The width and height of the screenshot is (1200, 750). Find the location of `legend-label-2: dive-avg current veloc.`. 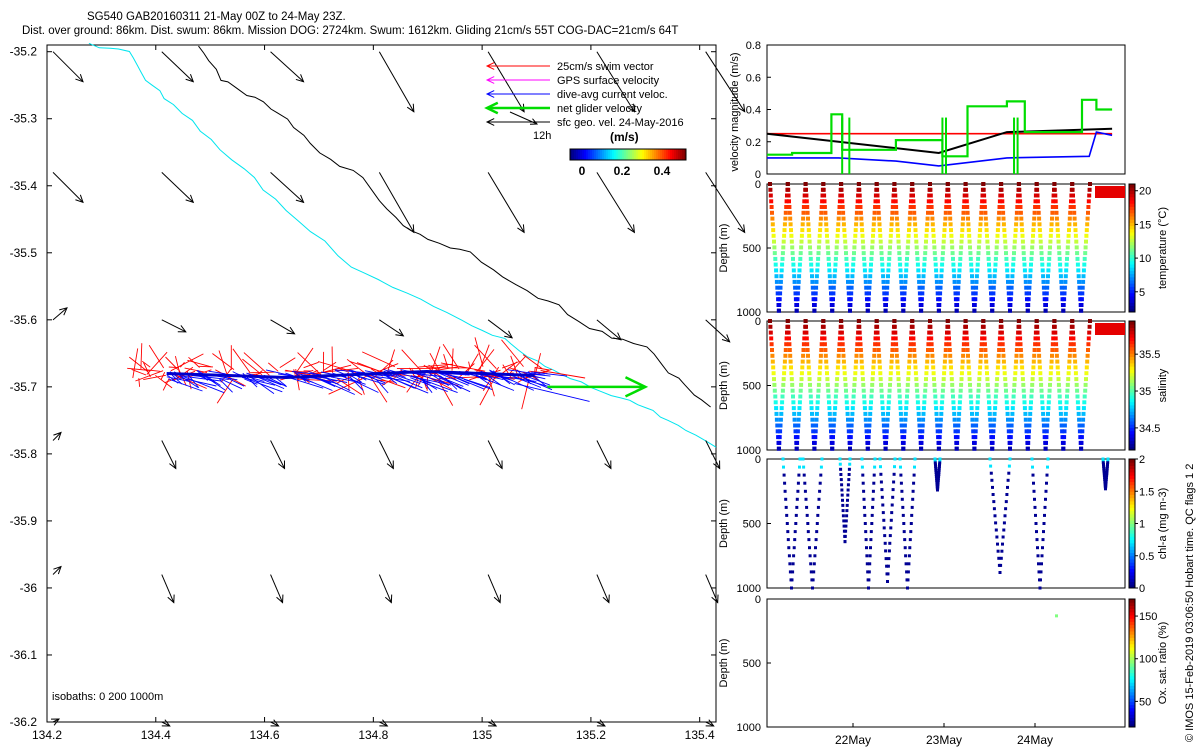

legend-label-2: dive-avg current veloc. is located at coordinates (612, 95).